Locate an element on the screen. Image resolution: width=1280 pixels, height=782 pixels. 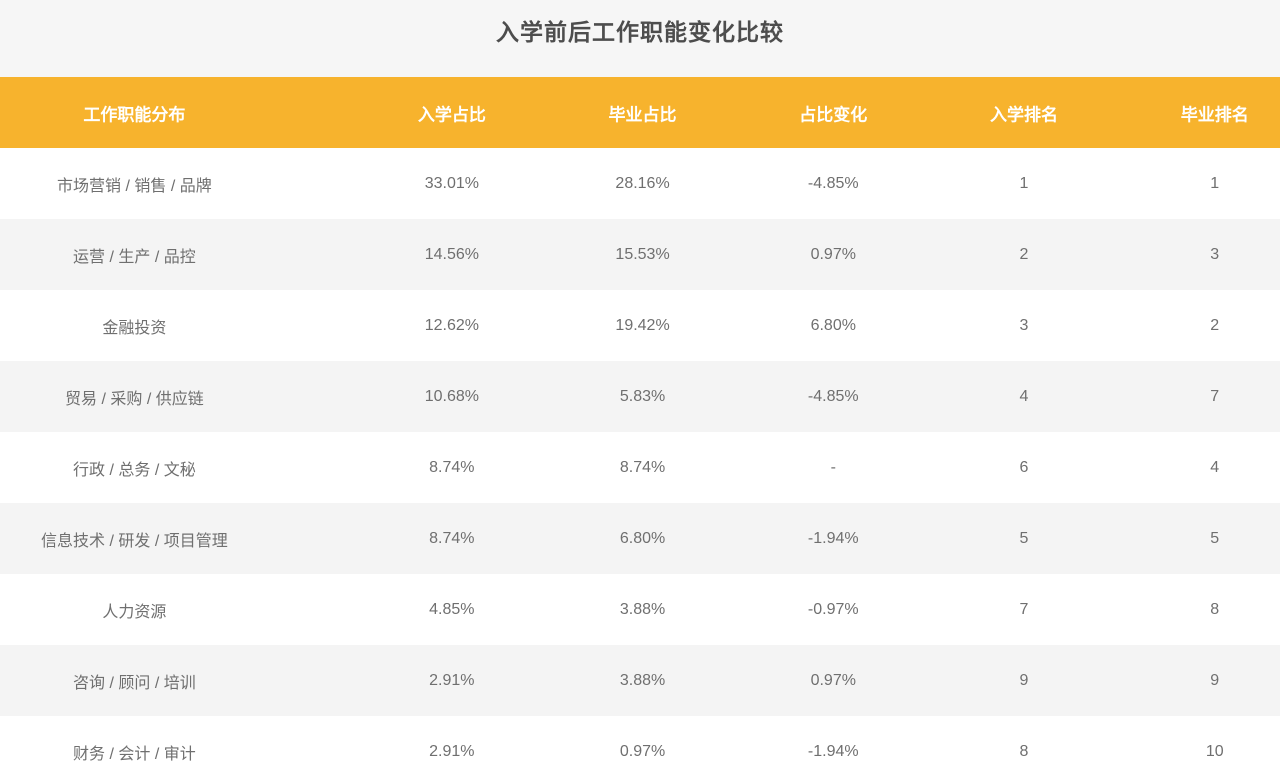
cell-graduation-share: 19.42% is located at coordinates (642, 325).